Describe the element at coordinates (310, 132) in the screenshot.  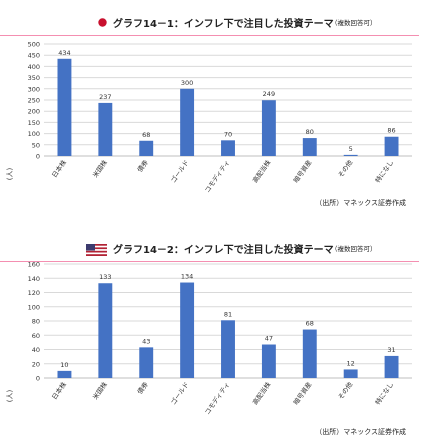
I see `data-label: 80` at that location.